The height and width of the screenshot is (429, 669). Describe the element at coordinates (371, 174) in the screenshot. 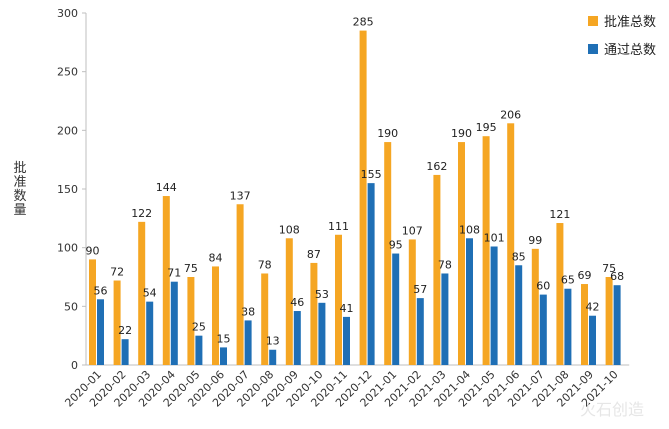

I see `data-label-passed: 155` at that location.